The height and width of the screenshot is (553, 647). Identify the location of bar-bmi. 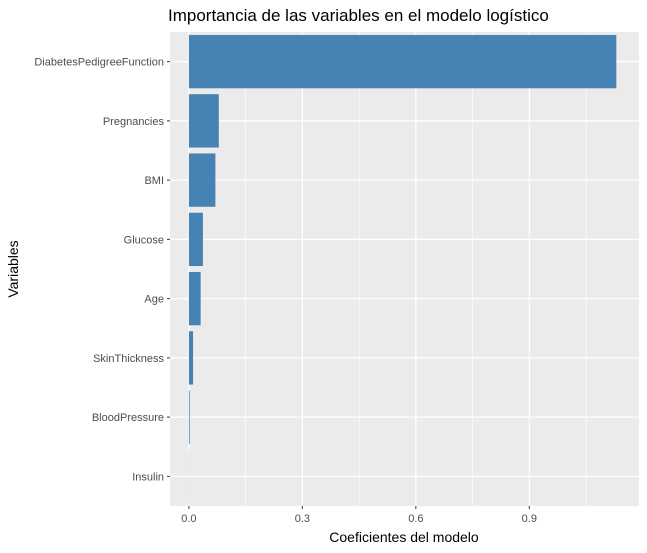
(202, 180).